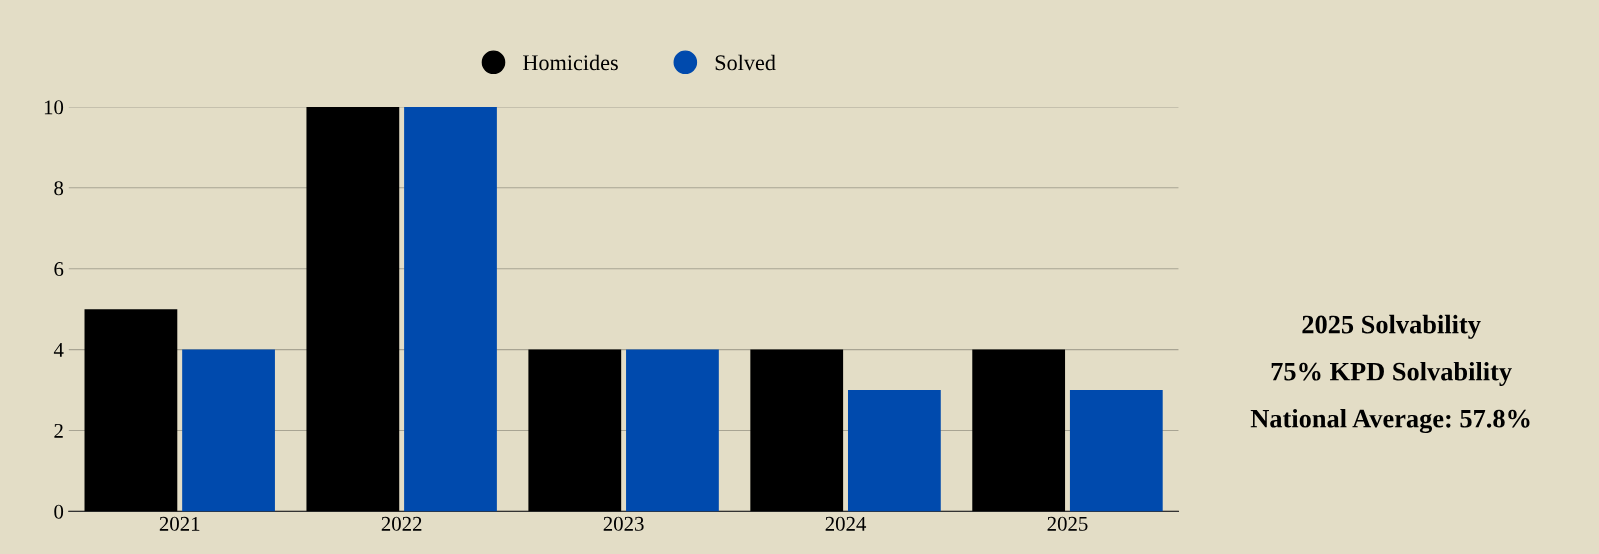 The width and height of the screenshot is (1599, 554). Describe the element at coordinates (59, 269) in the screenshot. I see `y-tick-label: 6` at that location.